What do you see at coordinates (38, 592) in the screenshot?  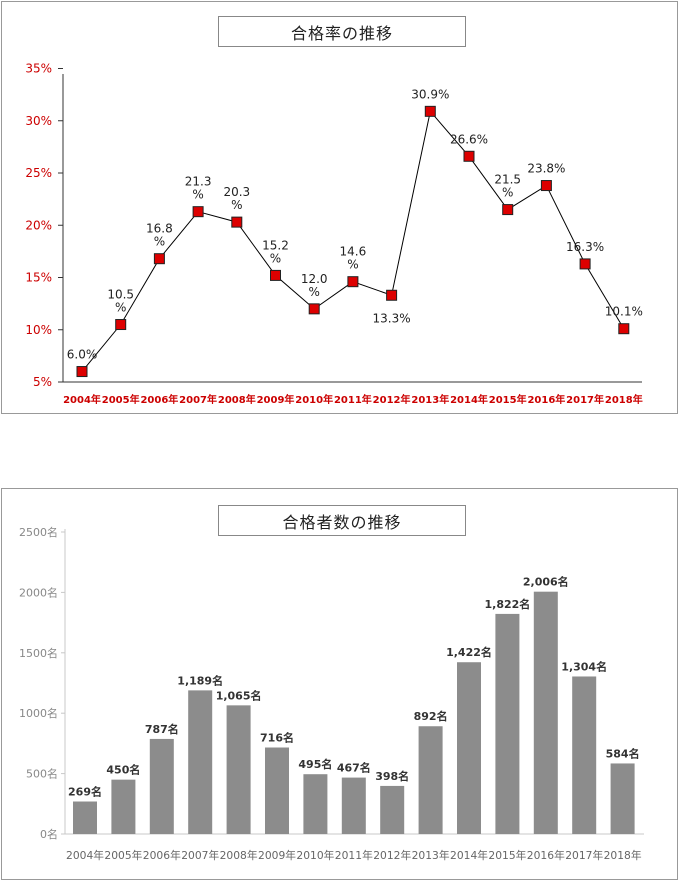 I see `y-tick-label: 2000名` at bounding box center [38, 592].